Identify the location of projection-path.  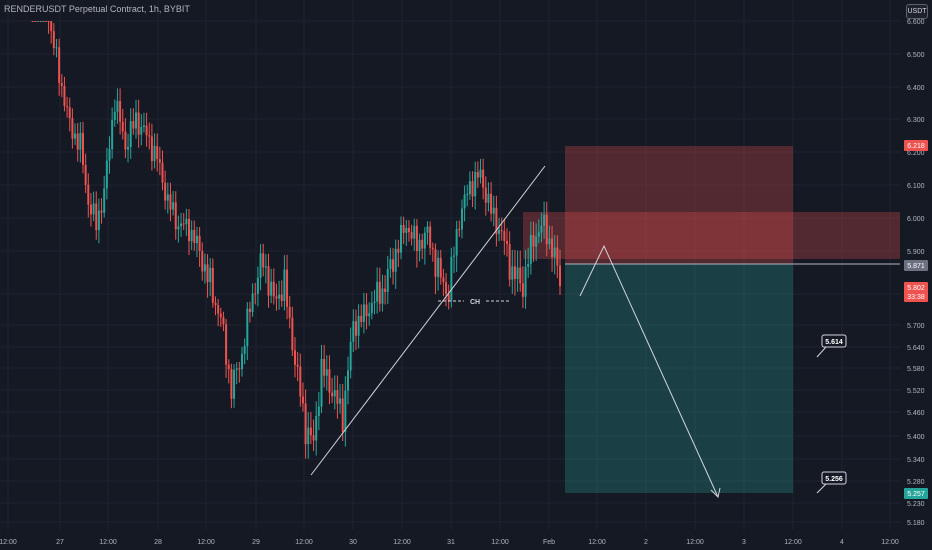
(649, 371).